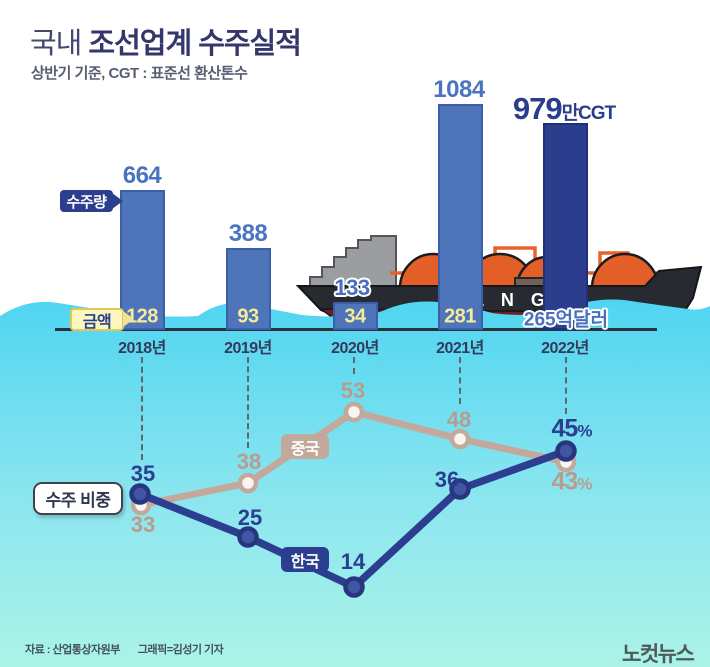  Describe the element at coordinates (353, 561) in the screenshot. I see `korea-value-2020: 14` at that location.